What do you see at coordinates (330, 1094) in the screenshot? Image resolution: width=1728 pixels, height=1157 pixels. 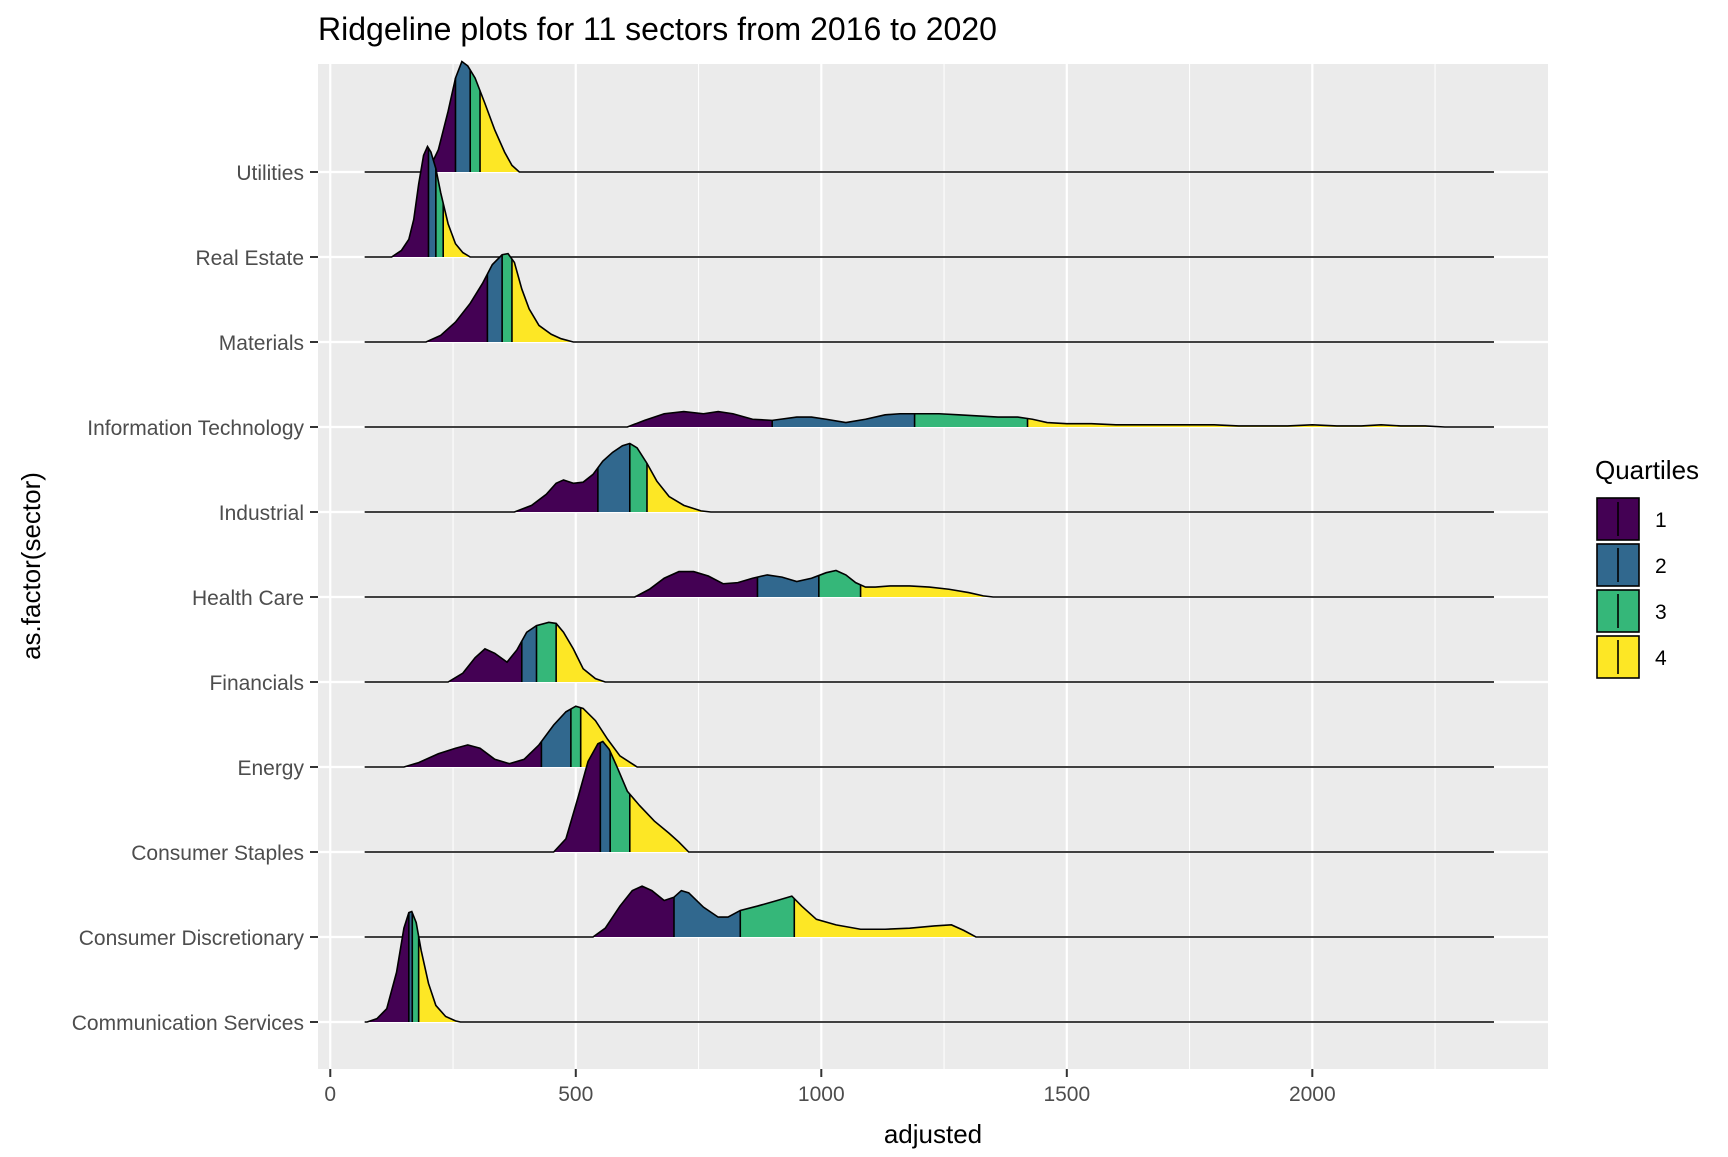 I see `x-tick-label: 0` at bounding box center [330, 1094].